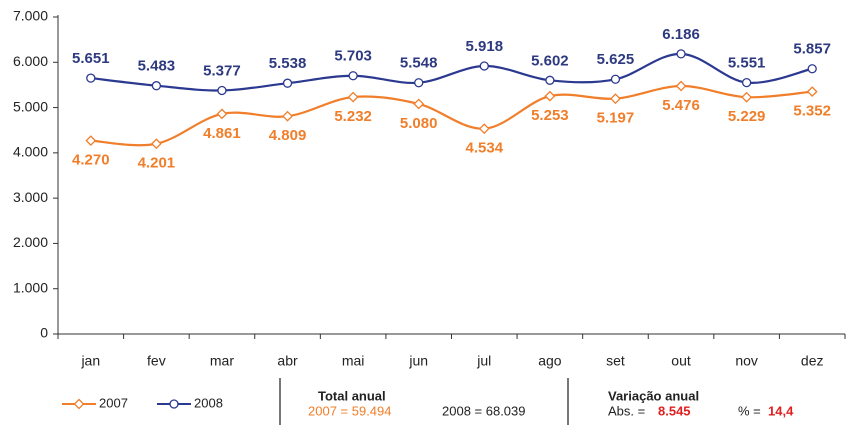 The height and width of the screenshot is (427, 849). Describe the element at coordinates (419, 63) in the screenshot. I see `value-label: 5.548` at that location.